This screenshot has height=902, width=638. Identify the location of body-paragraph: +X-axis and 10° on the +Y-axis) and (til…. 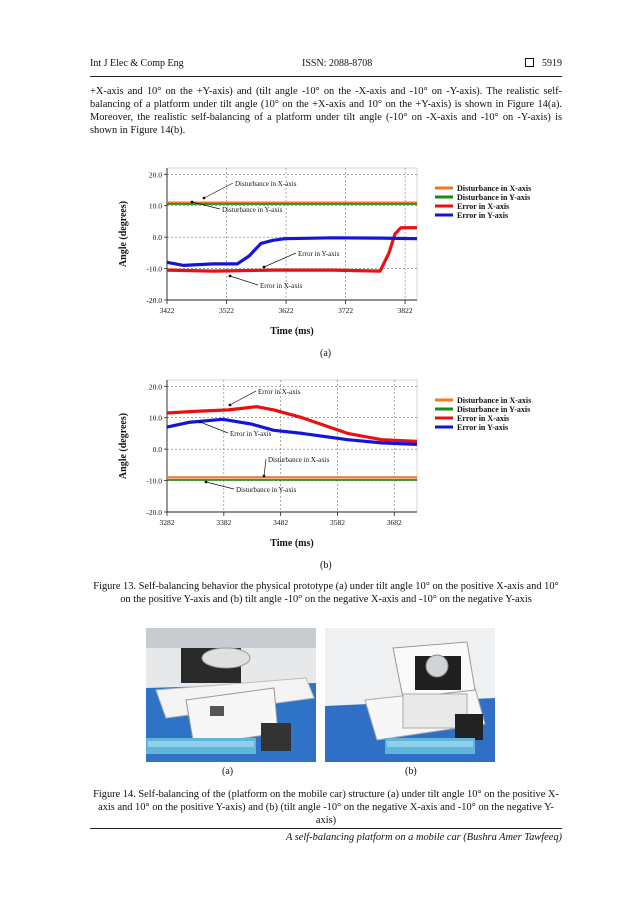
(326, 111).